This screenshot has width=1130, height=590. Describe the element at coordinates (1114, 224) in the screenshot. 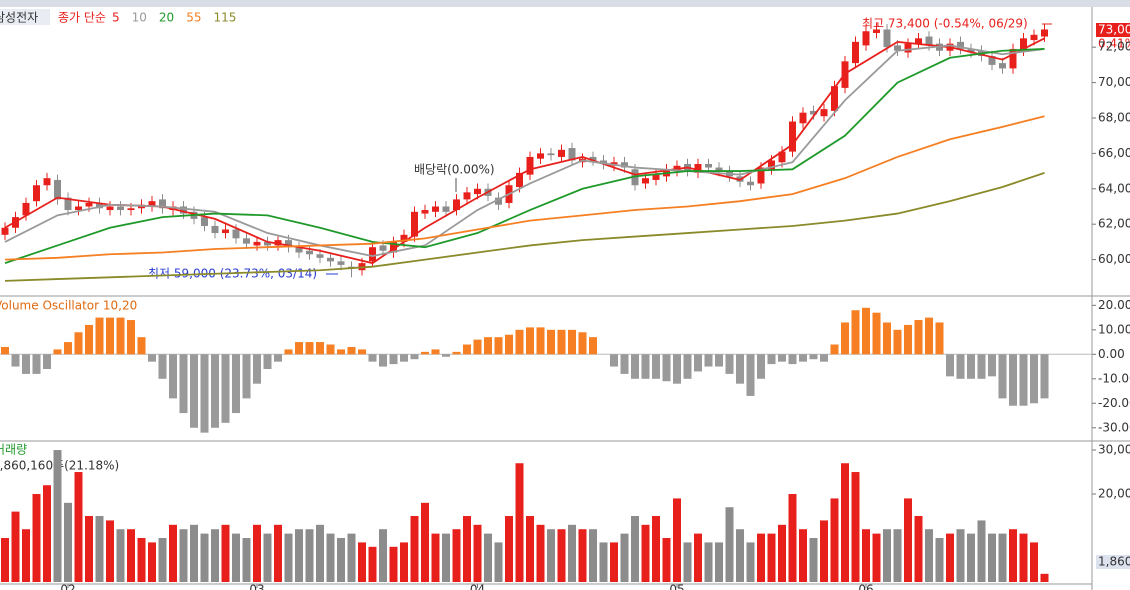

I see `y-tick-label: 62,000` at that location.